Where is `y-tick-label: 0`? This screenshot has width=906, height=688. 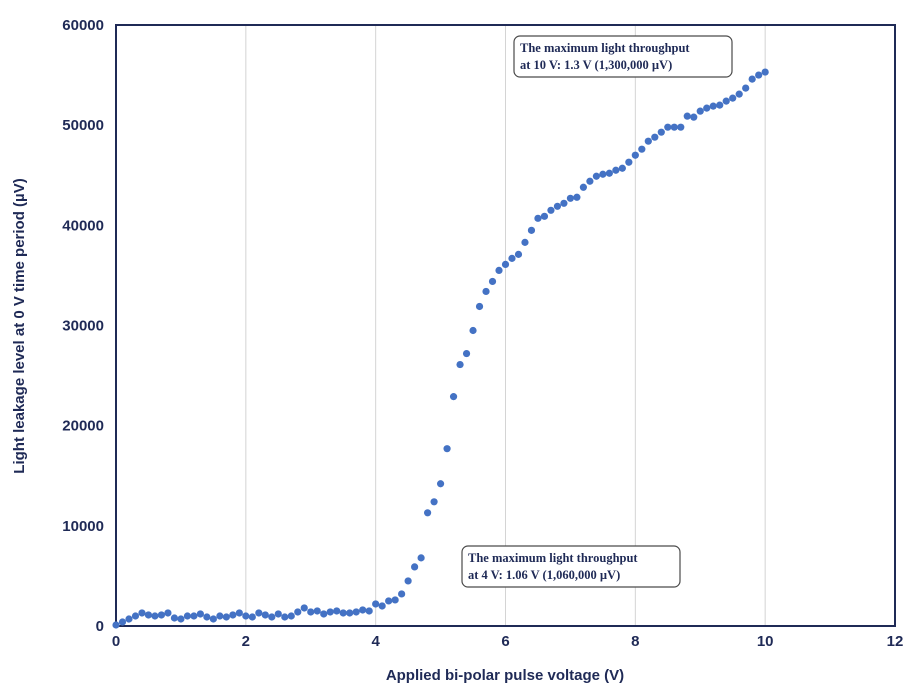
y-tick-label: 0 is located at coordinates (100, 626).